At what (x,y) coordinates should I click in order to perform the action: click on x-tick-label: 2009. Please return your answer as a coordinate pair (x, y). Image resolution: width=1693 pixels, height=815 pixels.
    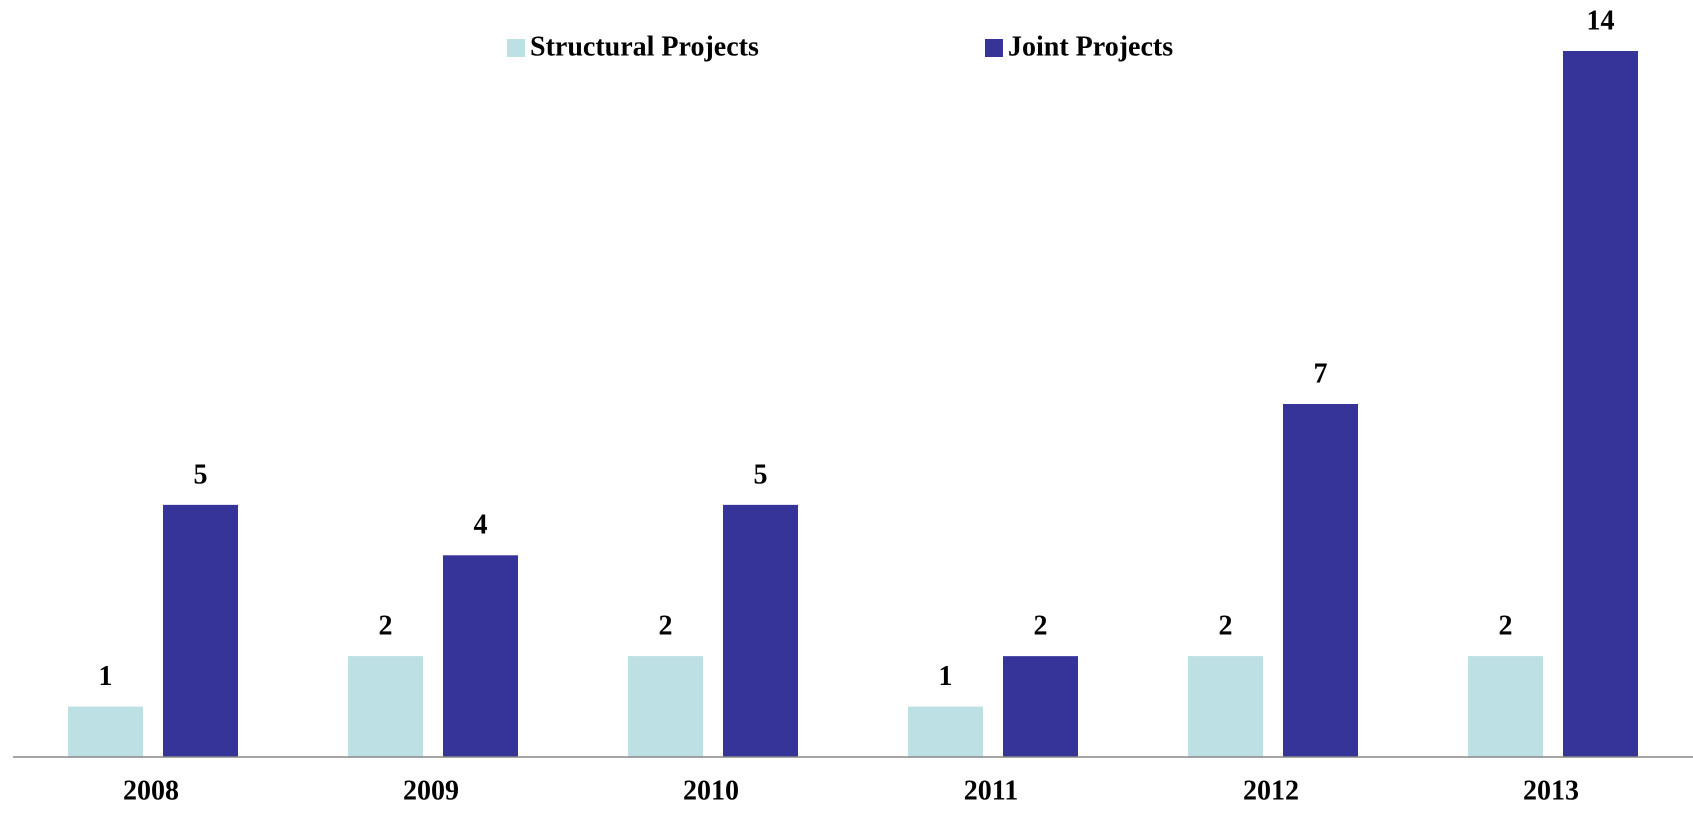
    Looking at the image, I should click on (431, 790).